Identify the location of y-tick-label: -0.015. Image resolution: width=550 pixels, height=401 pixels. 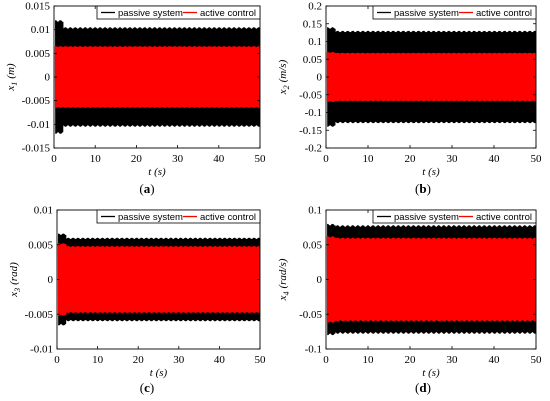
(36, 149).